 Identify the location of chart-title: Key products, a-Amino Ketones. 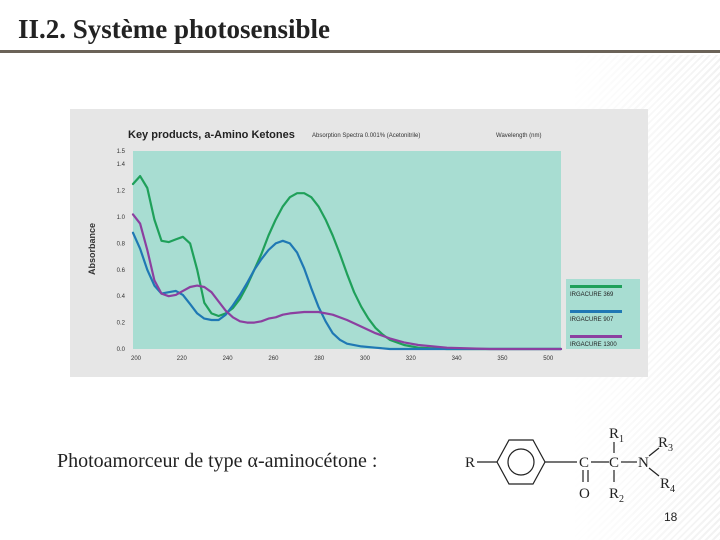
(211, 135).